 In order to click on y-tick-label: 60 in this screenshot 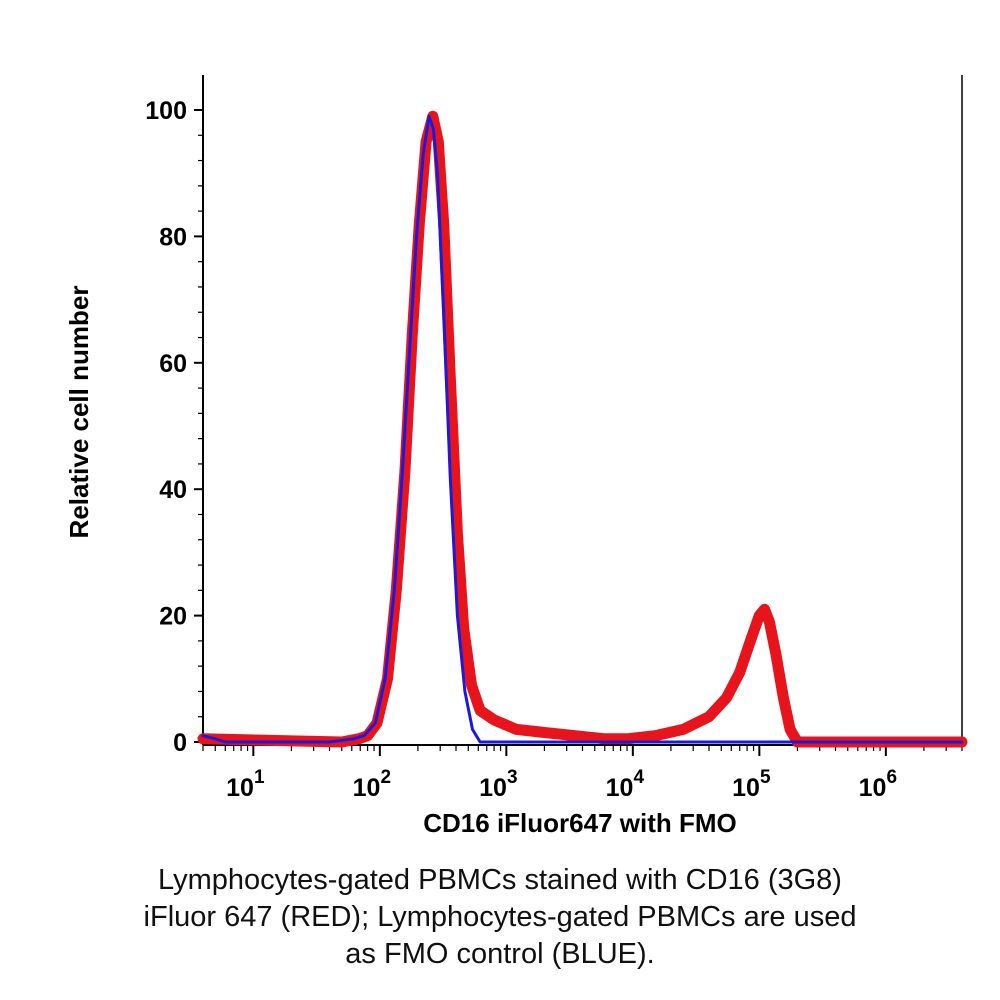, I will do `click(173, 364)`.